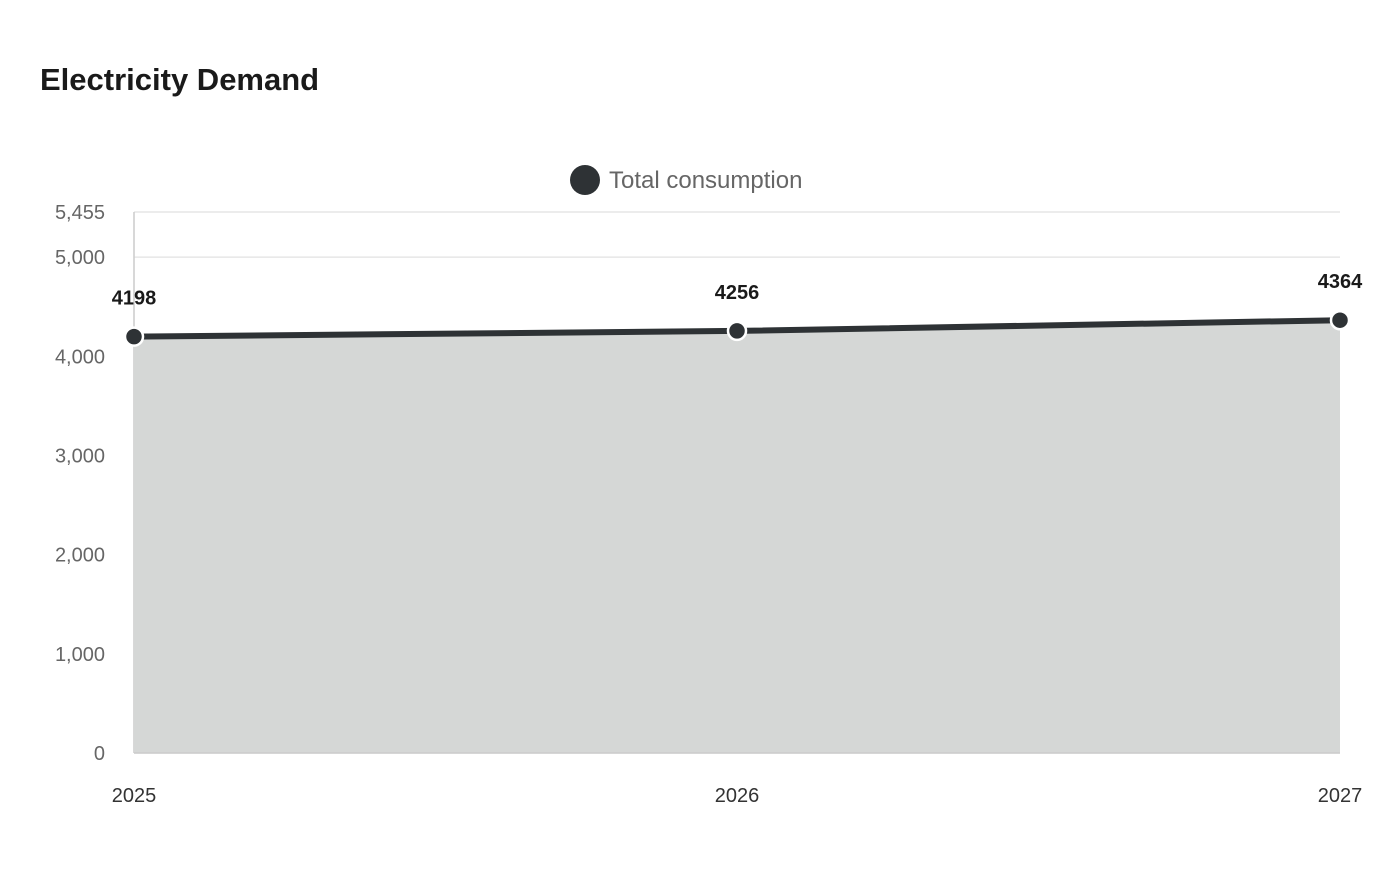 Image resolution: width=1400 pixels, height=880 pixels. Describe the element at coordinates (80, 213) in the screenshot. I see `y-tick-label: 5,455` at that location.